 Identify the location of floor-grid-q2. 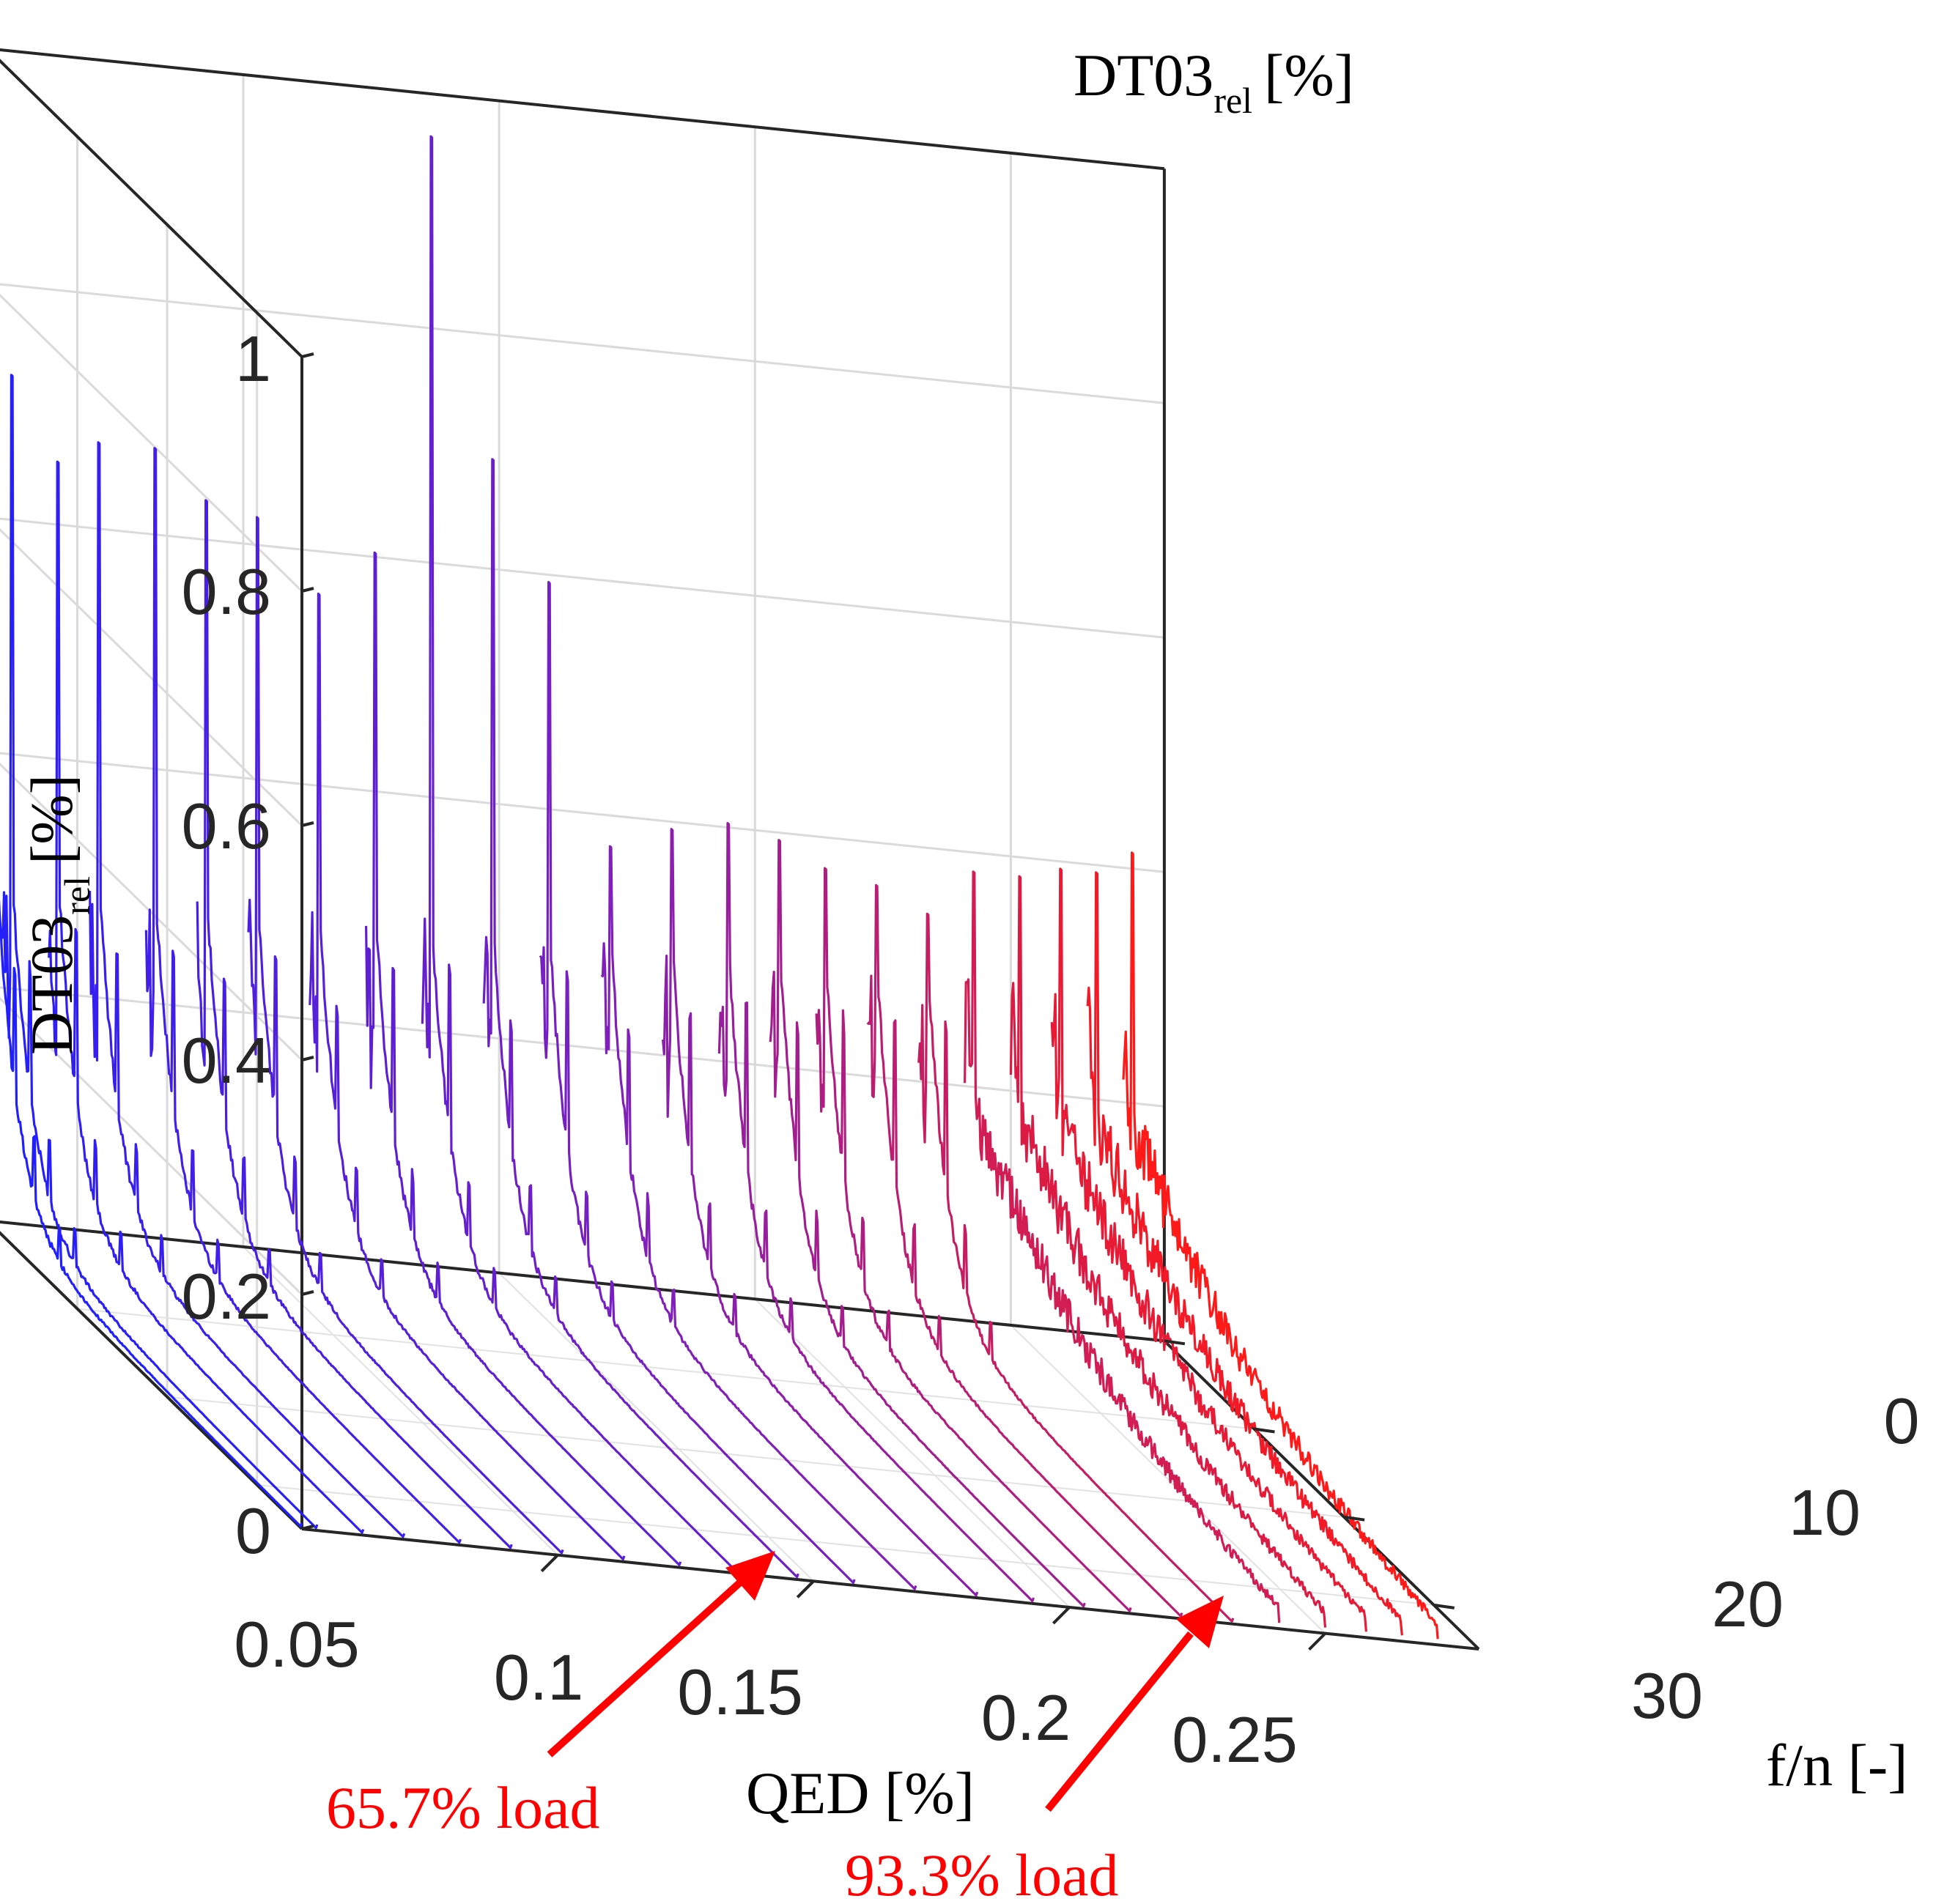
(912, 1453).